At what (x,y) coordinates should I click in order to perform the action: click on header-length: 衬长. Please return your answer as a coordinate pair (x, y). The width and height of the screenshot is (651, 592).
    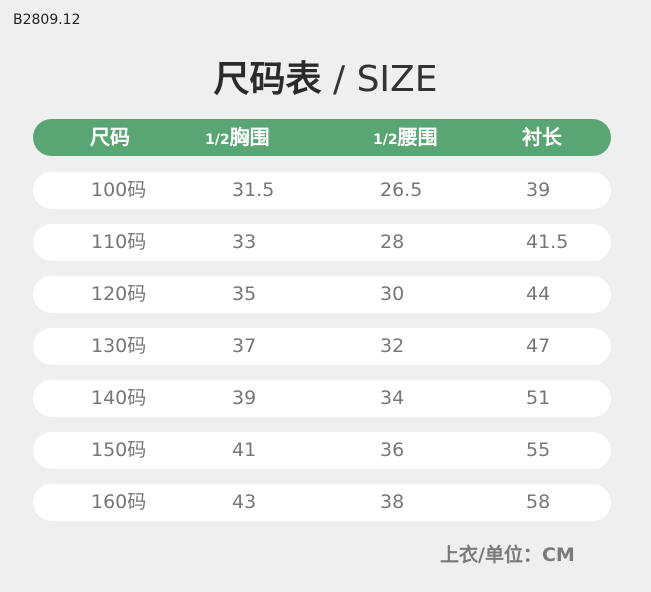
    Looking at the image, I should click on (542, 137).